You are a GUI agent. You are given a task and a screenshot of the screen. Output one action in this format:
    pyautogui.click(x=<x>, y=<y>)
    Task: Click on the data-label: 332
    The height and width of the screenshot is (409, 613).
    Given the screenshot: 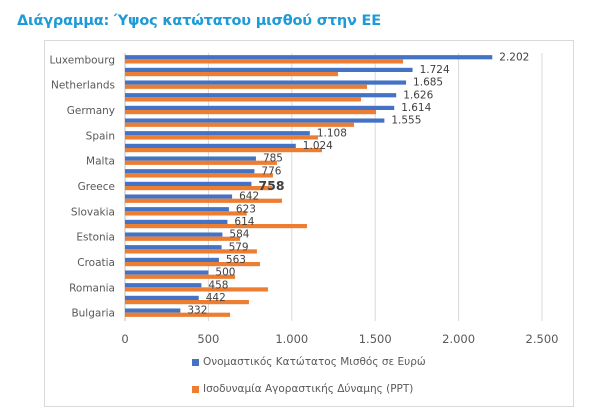 What is the action you would take?
    pyautogui.click(x=197, y=311)
    